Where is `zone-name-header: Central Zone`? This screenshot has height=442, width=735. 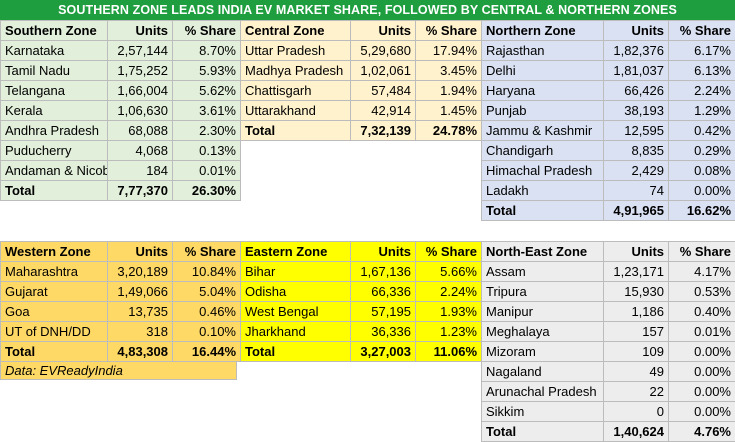 zone-name-header: Central Zone is located at coordinates (296, 31).